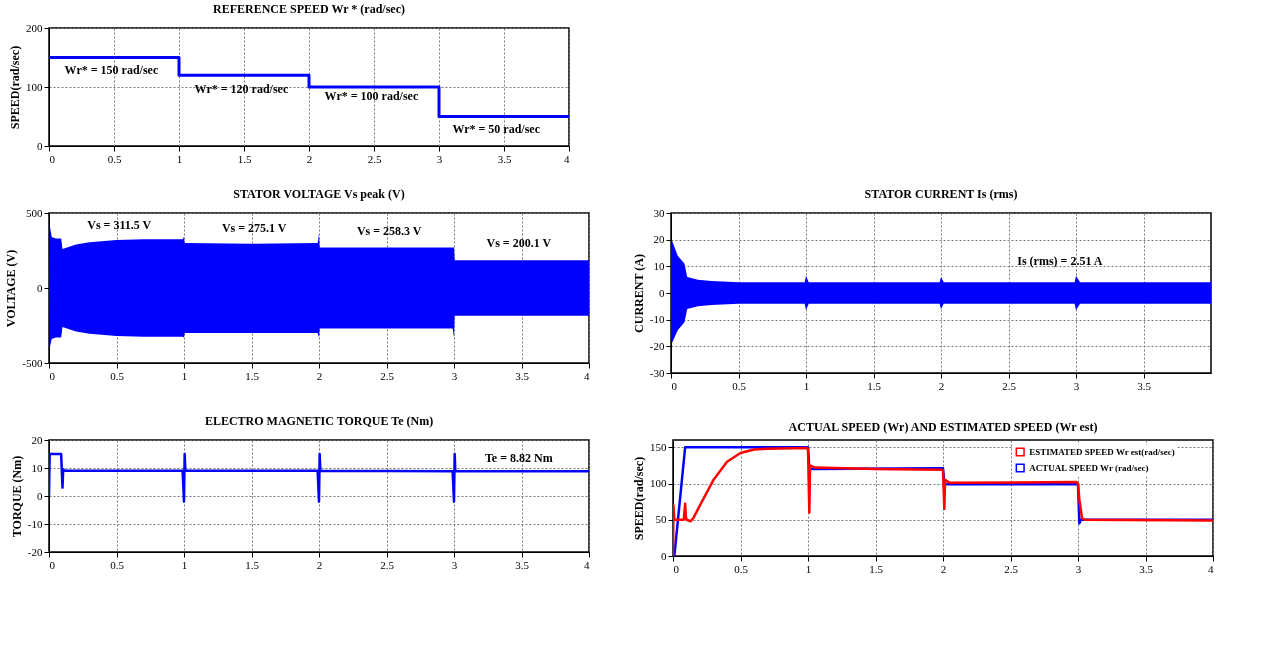  Describe the element at coordinates (371, 96) in the screenshot. I see `annotation: Wr* = 100 rad/sec` at that location.